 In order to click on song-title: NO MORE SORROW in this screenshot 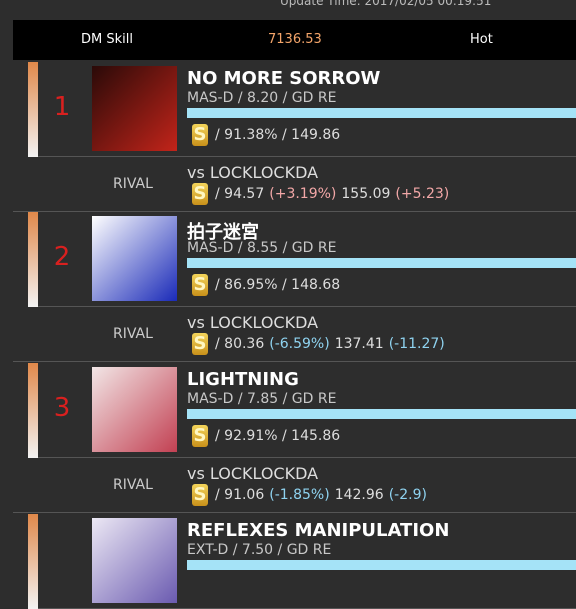, I will do `click(284, 78)`.